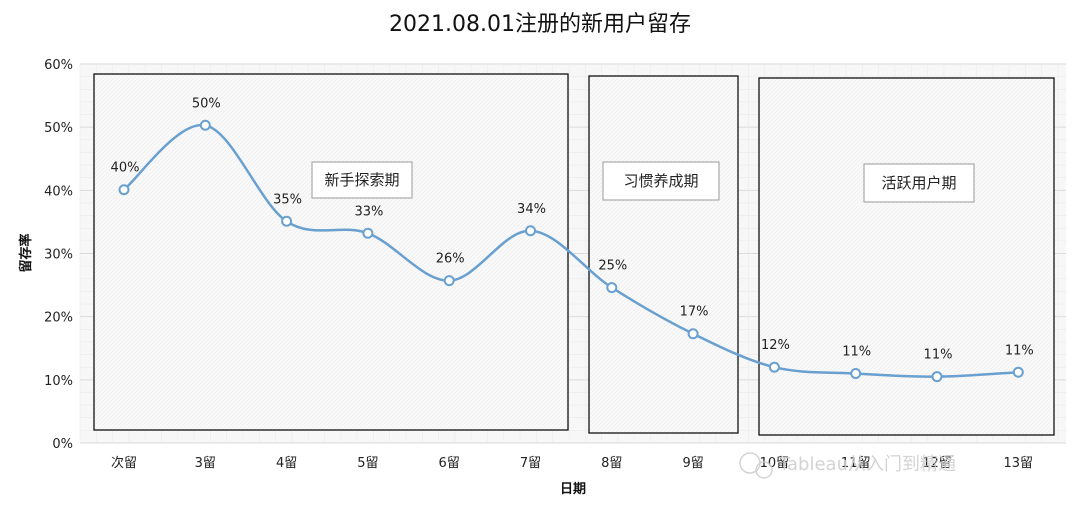 Image resolution: width=1080 pixels, height=512 pixels. What do you see at coordinates (58, 381) in the screenshot?
I see `y-tick-label: 10%` at bounding box center [58, 381].